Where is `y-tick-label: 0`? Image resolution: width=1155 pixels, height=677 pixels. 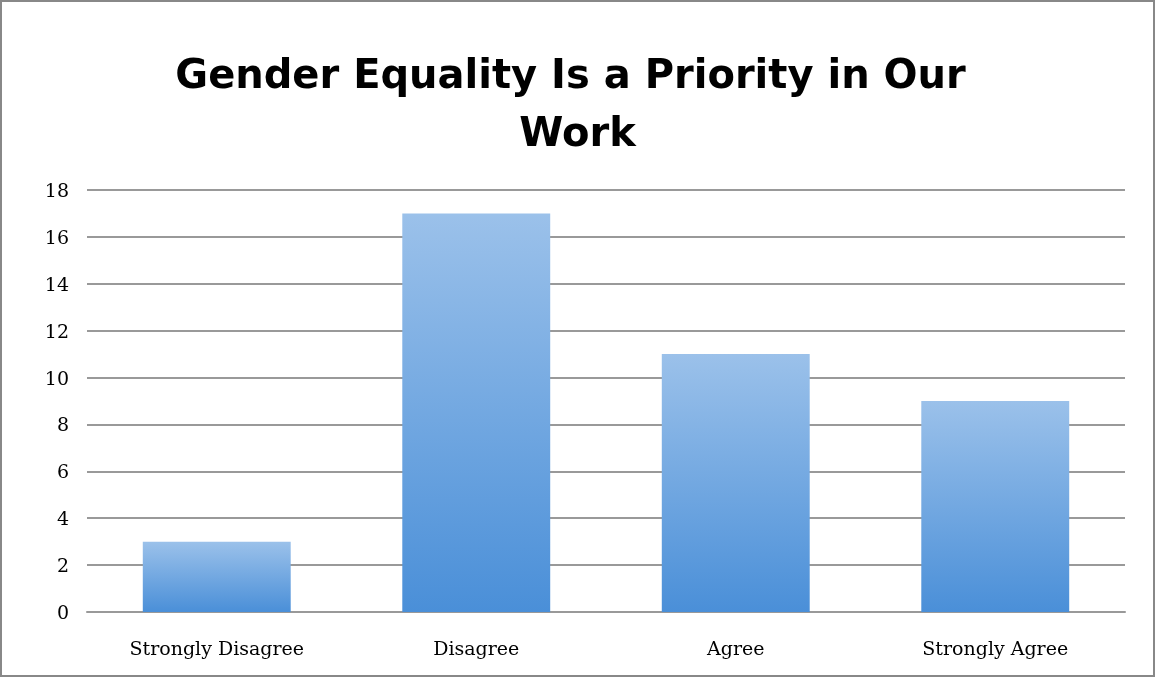 y-tick-label: 0 is located at coordinates (62, 612).